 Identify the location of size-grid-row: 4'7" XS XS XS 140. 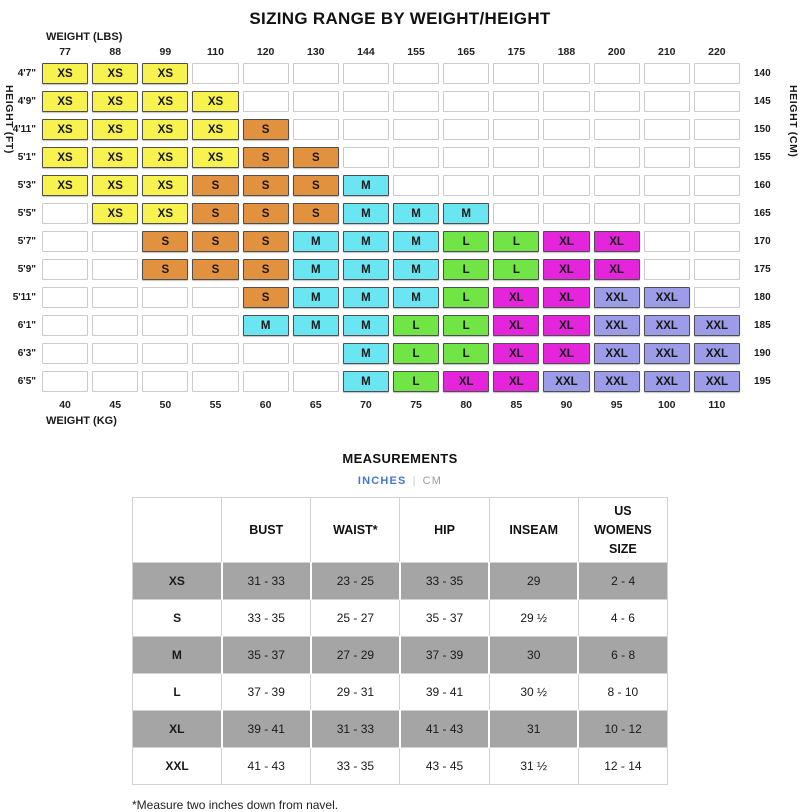
(397, 73).